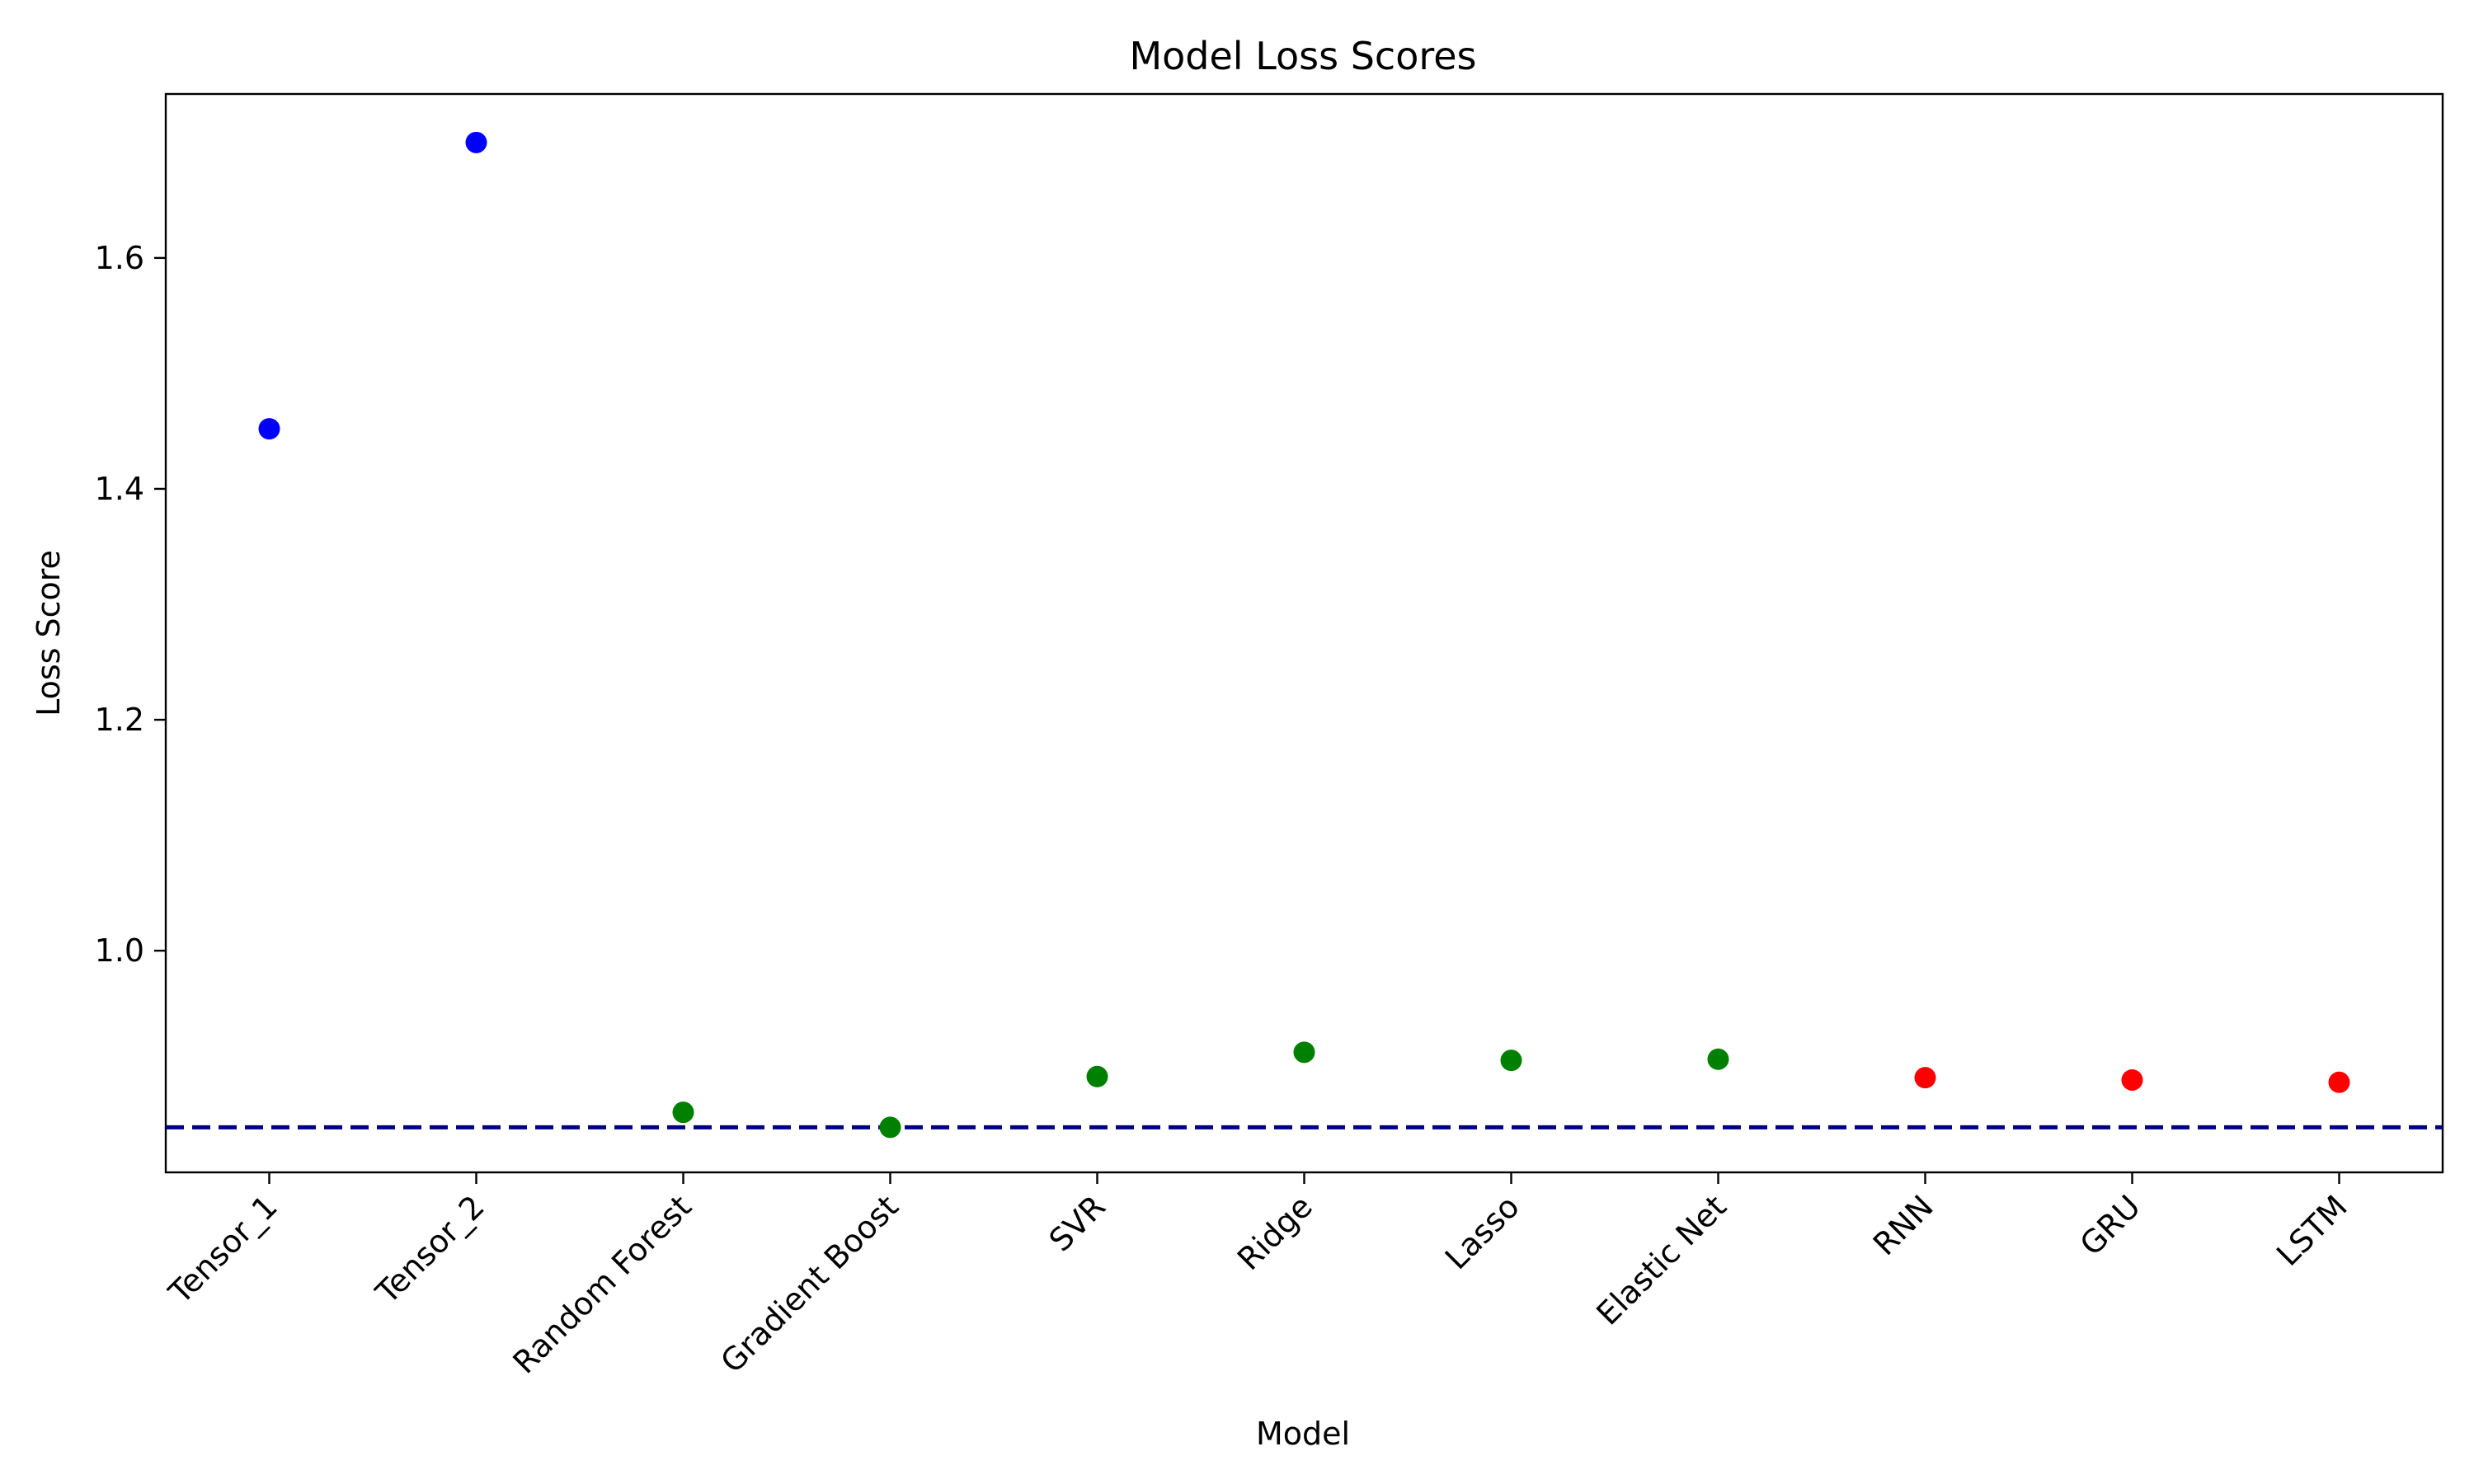 The image size is (2474, 1484). I want to click on x-tick-label: Gradient Boost, so click(809, 1283).